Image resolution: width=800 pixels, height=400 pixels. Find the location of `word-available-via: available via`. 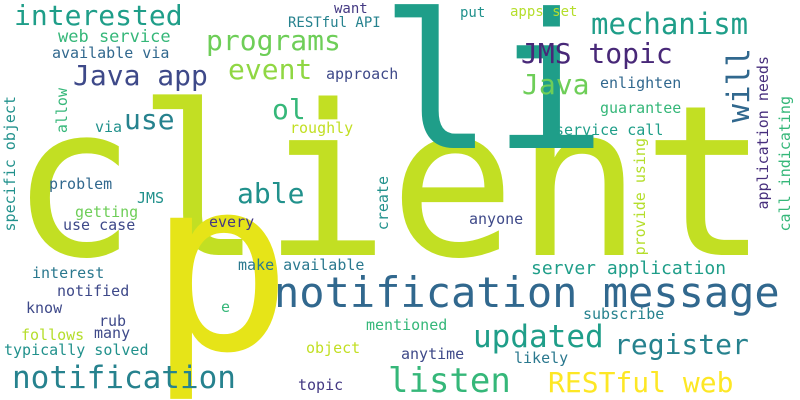

word-available-via: available via is located at coordinates (111, 53).